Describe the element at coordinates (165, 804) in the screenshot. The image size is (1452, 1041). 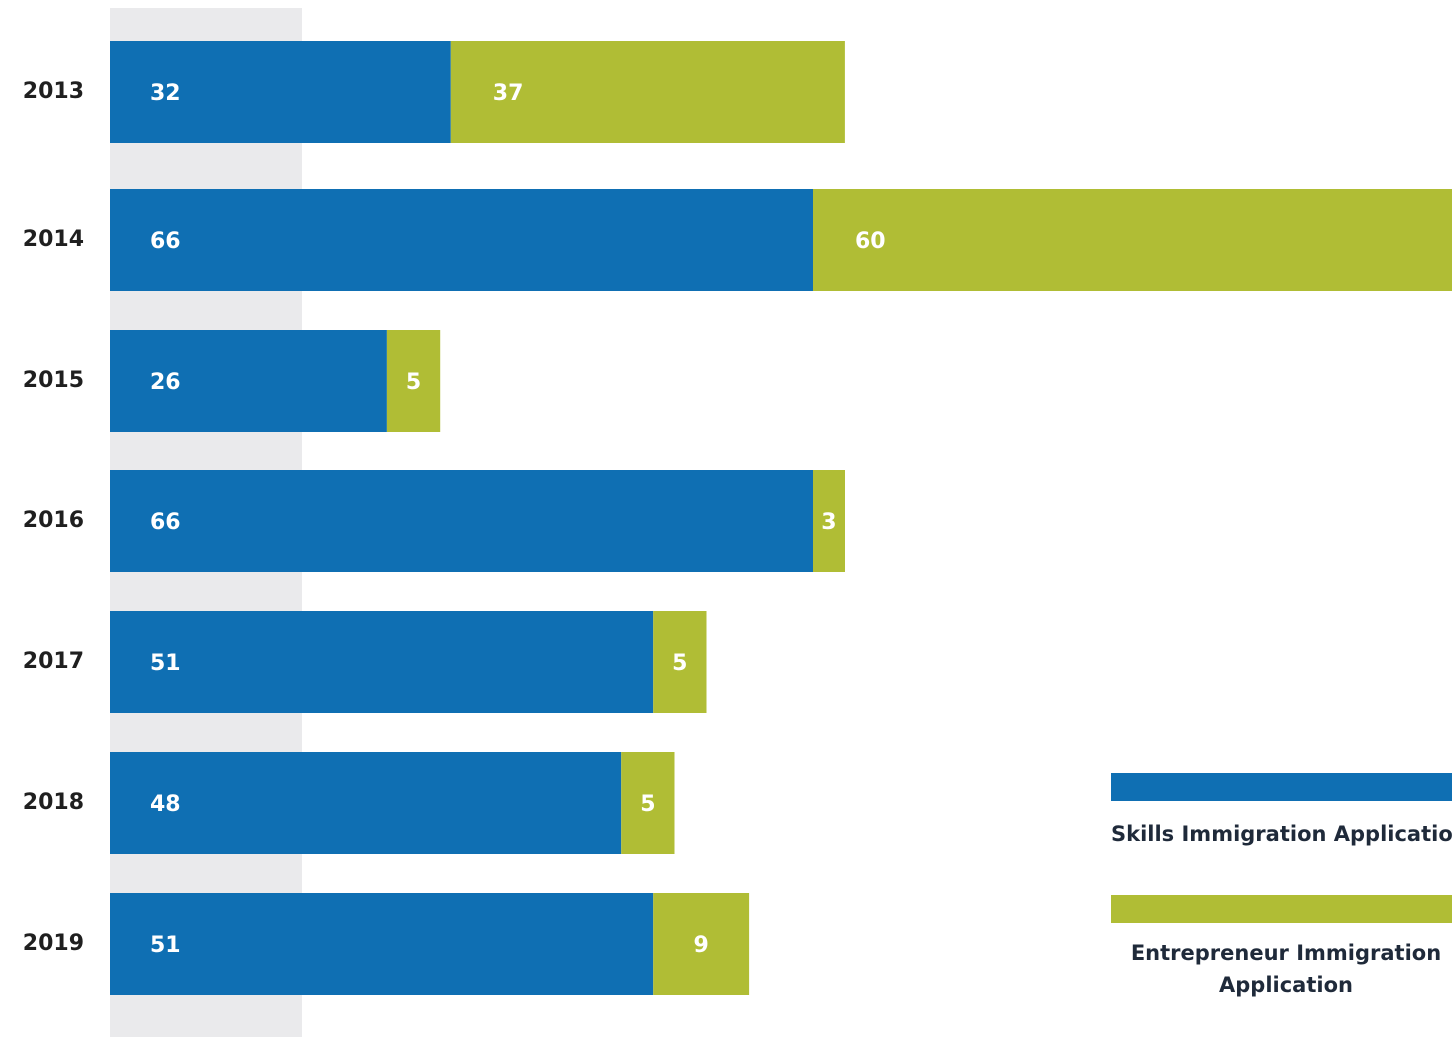
I see `data-label-skills-2018: 48` at that location.